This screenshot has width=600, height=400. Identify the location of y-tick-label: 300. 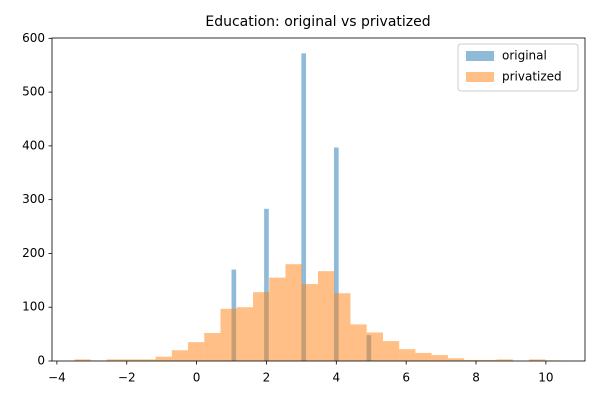
(33, 199).